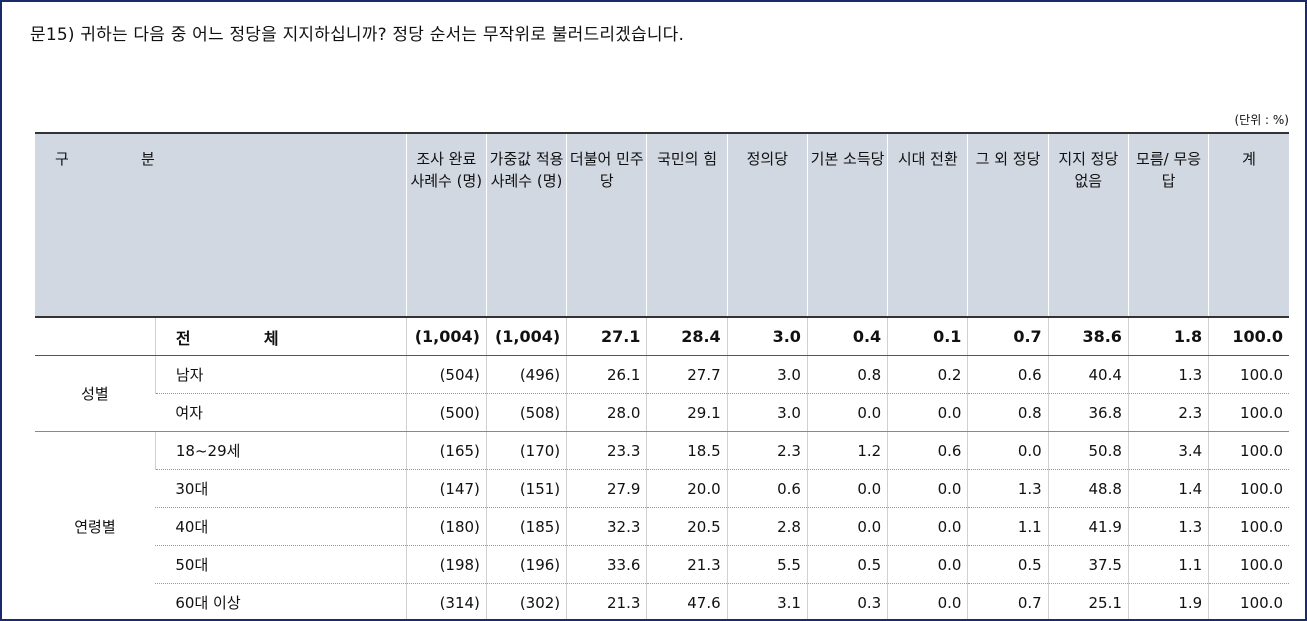 This screenshot has height=621, width=1307. I want to click on cell: 23.3, so click(606, 450).